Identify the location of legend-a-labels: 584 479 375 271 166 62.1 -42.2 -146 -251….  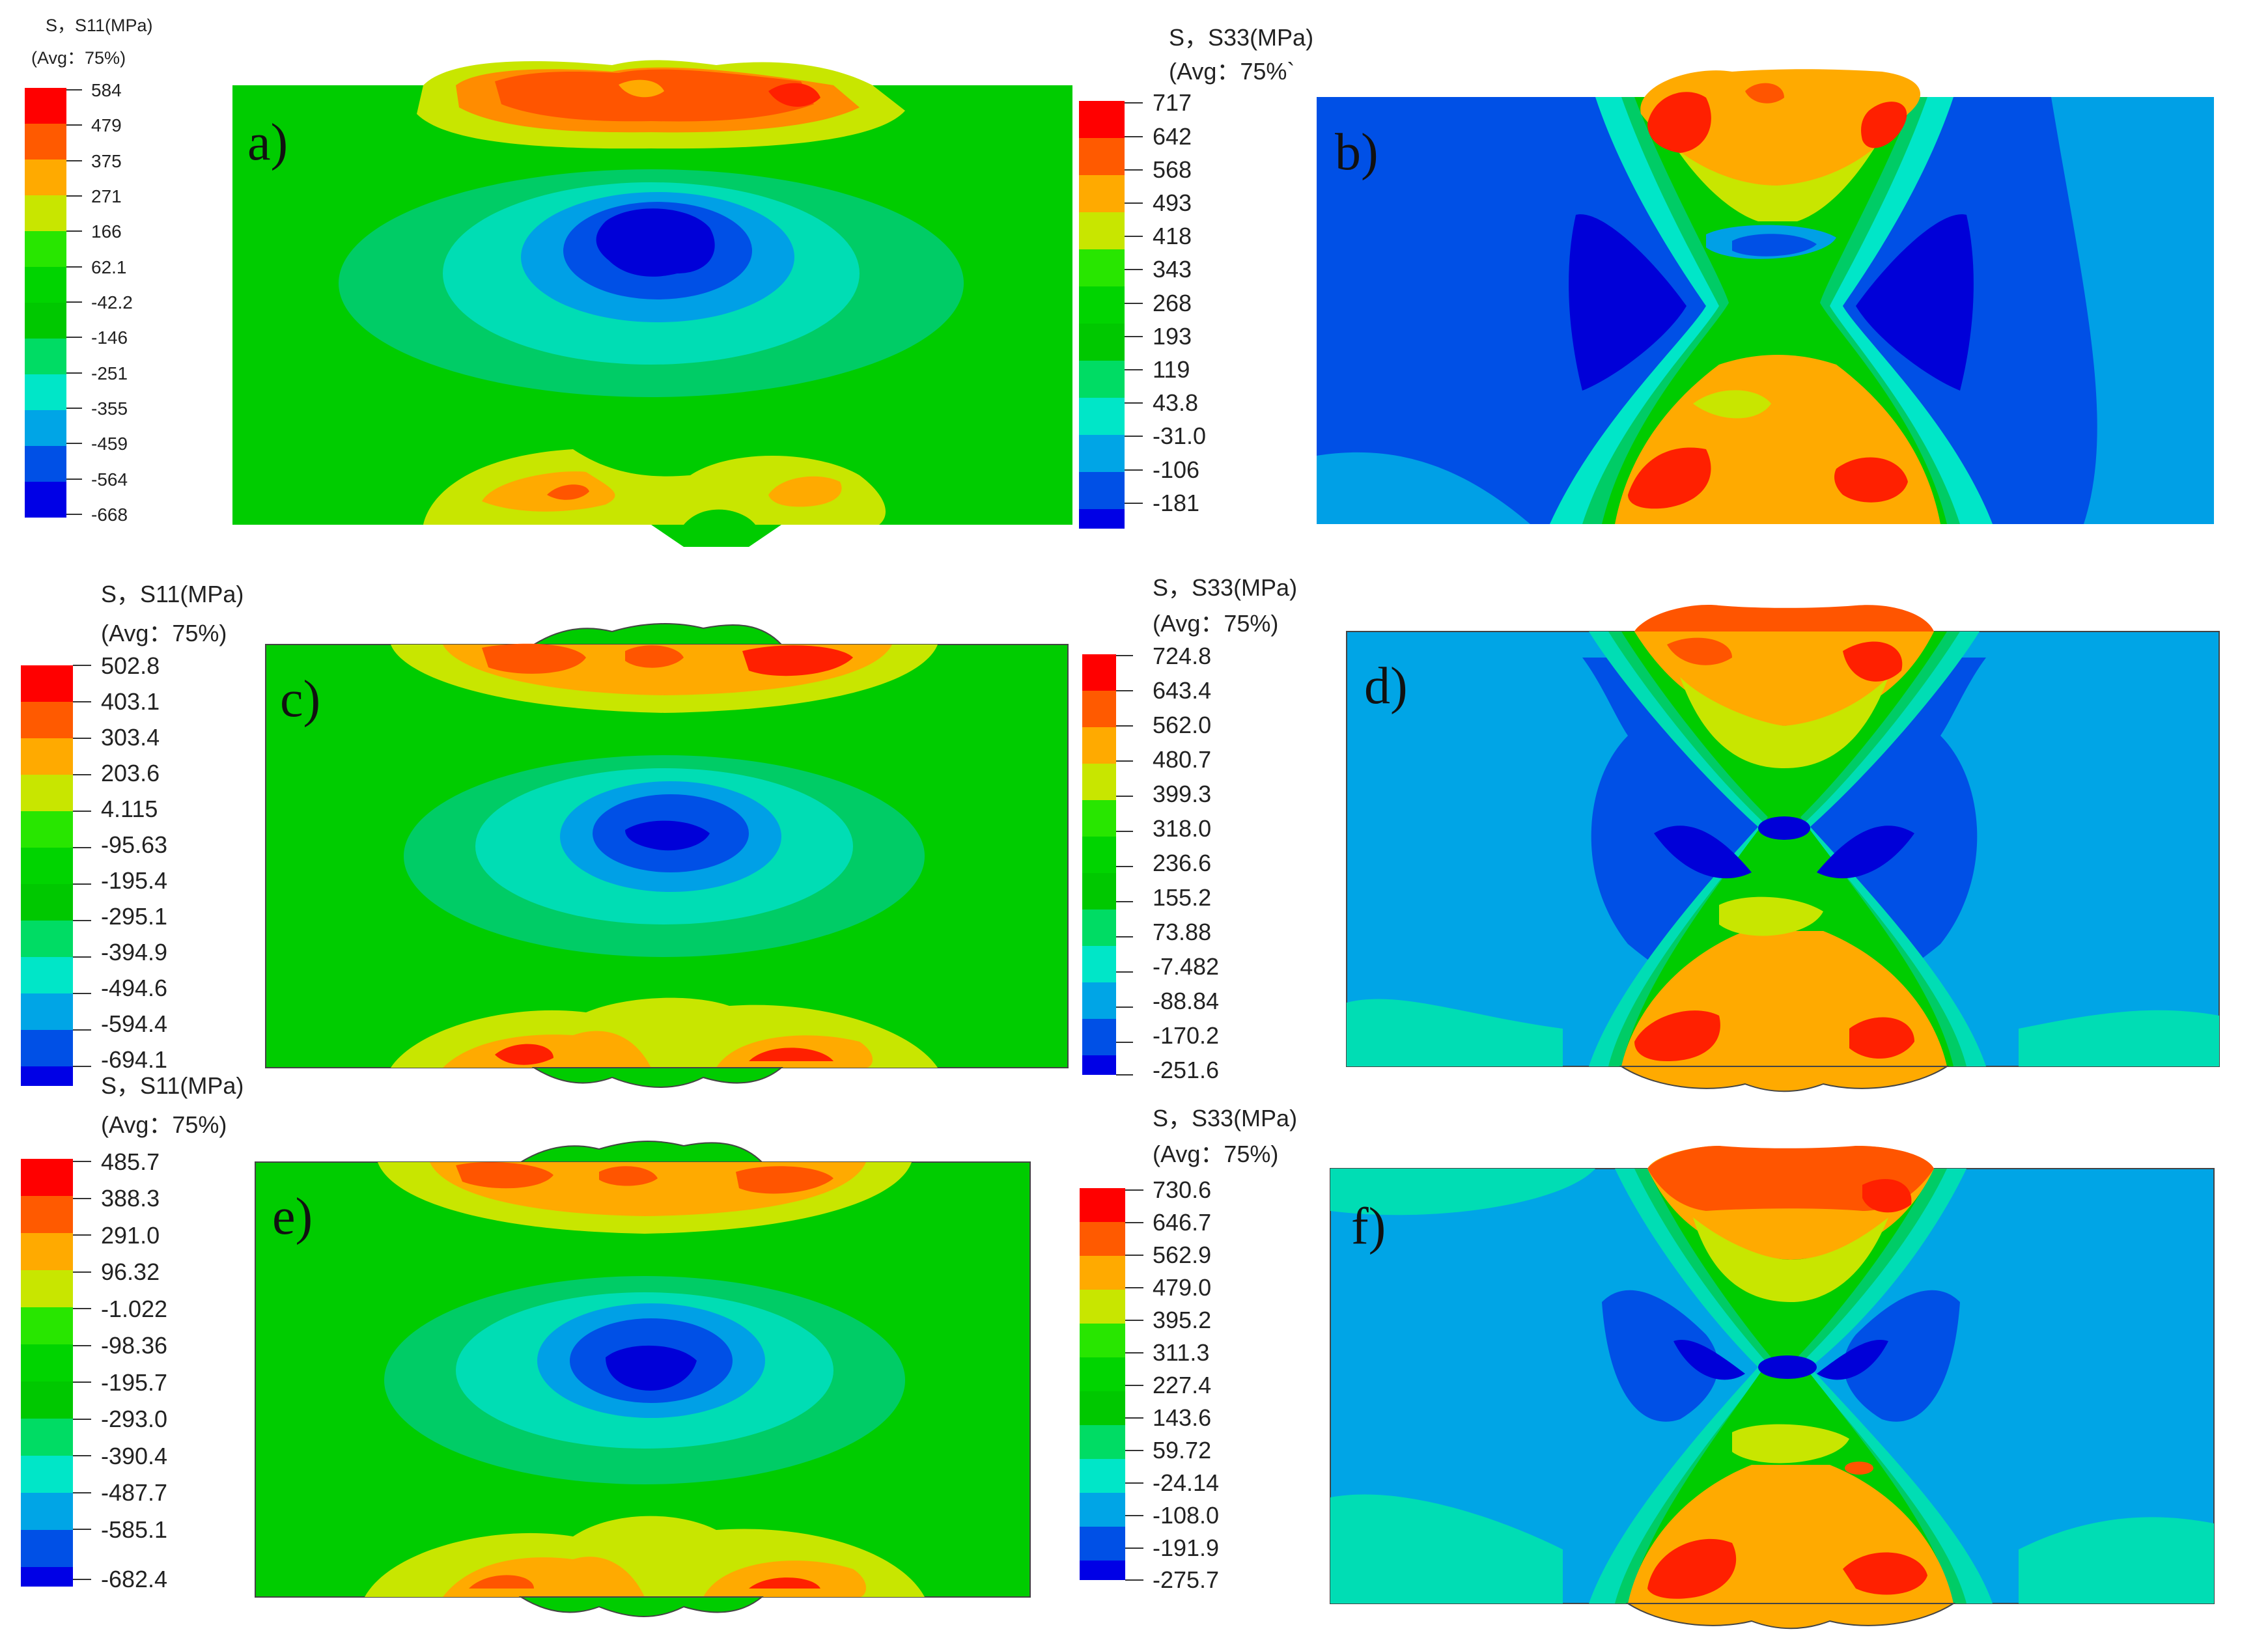
(112, 302).